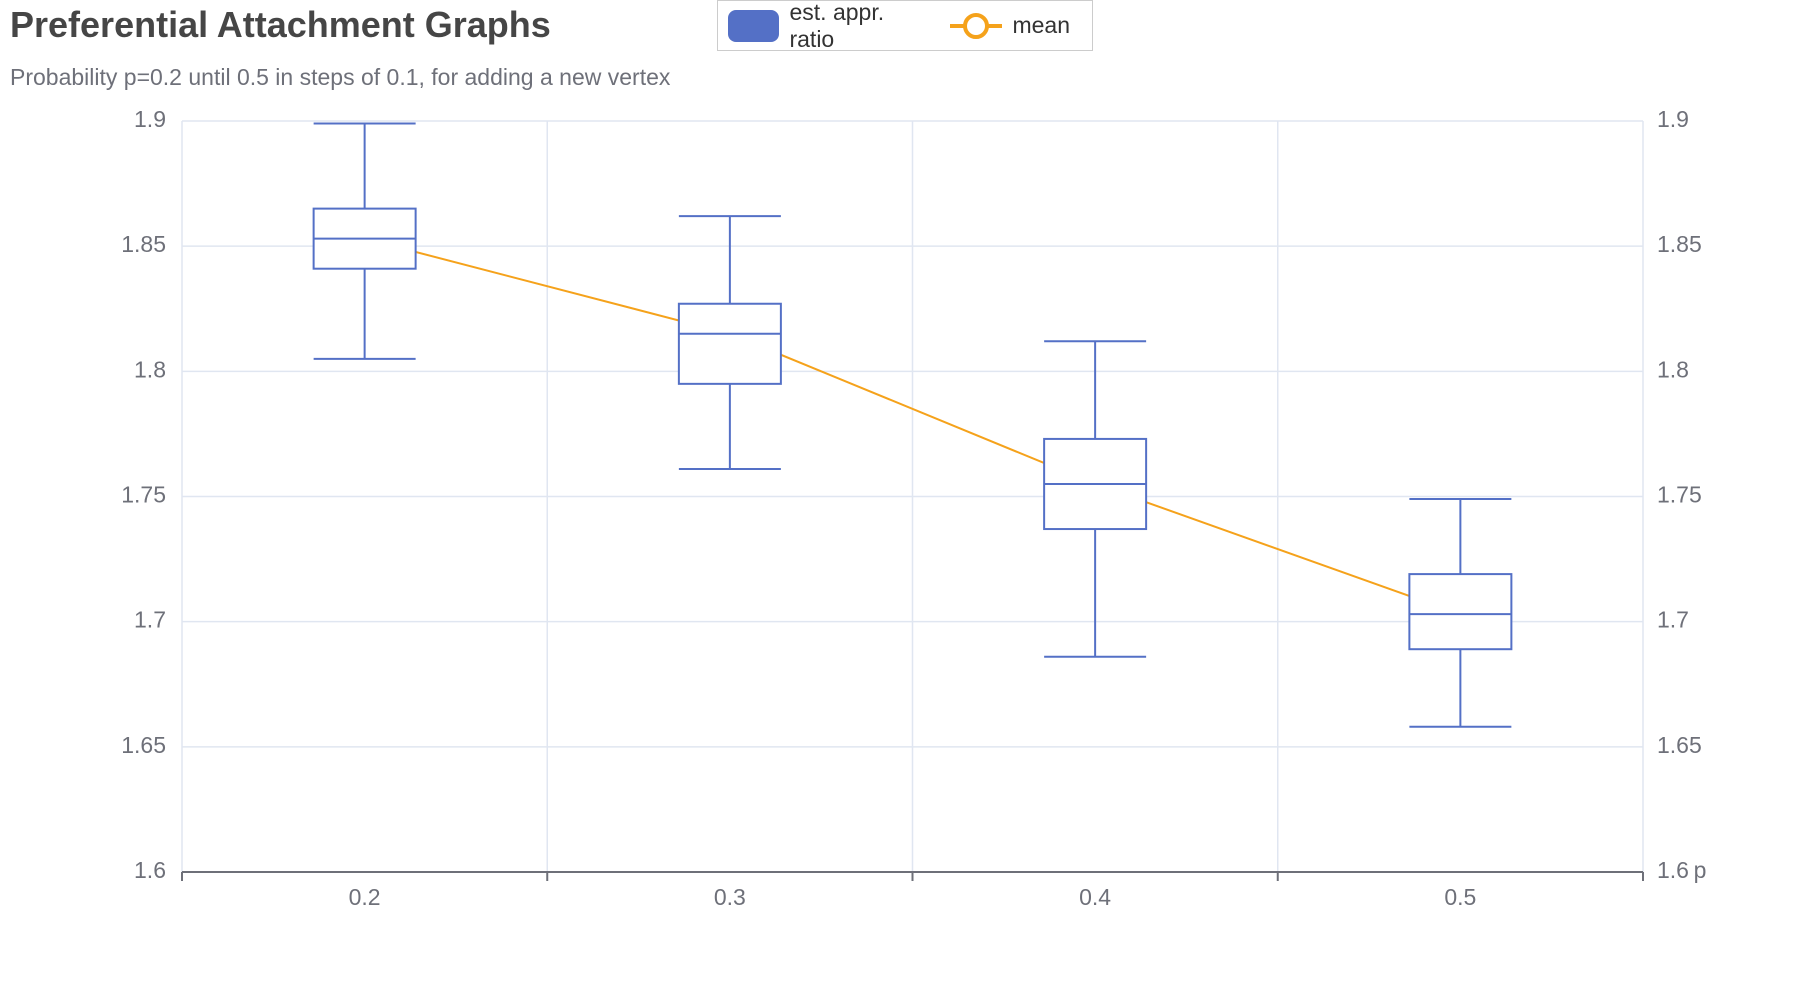  I want to click on legend-label-mean: mean, so click(1041, 25).